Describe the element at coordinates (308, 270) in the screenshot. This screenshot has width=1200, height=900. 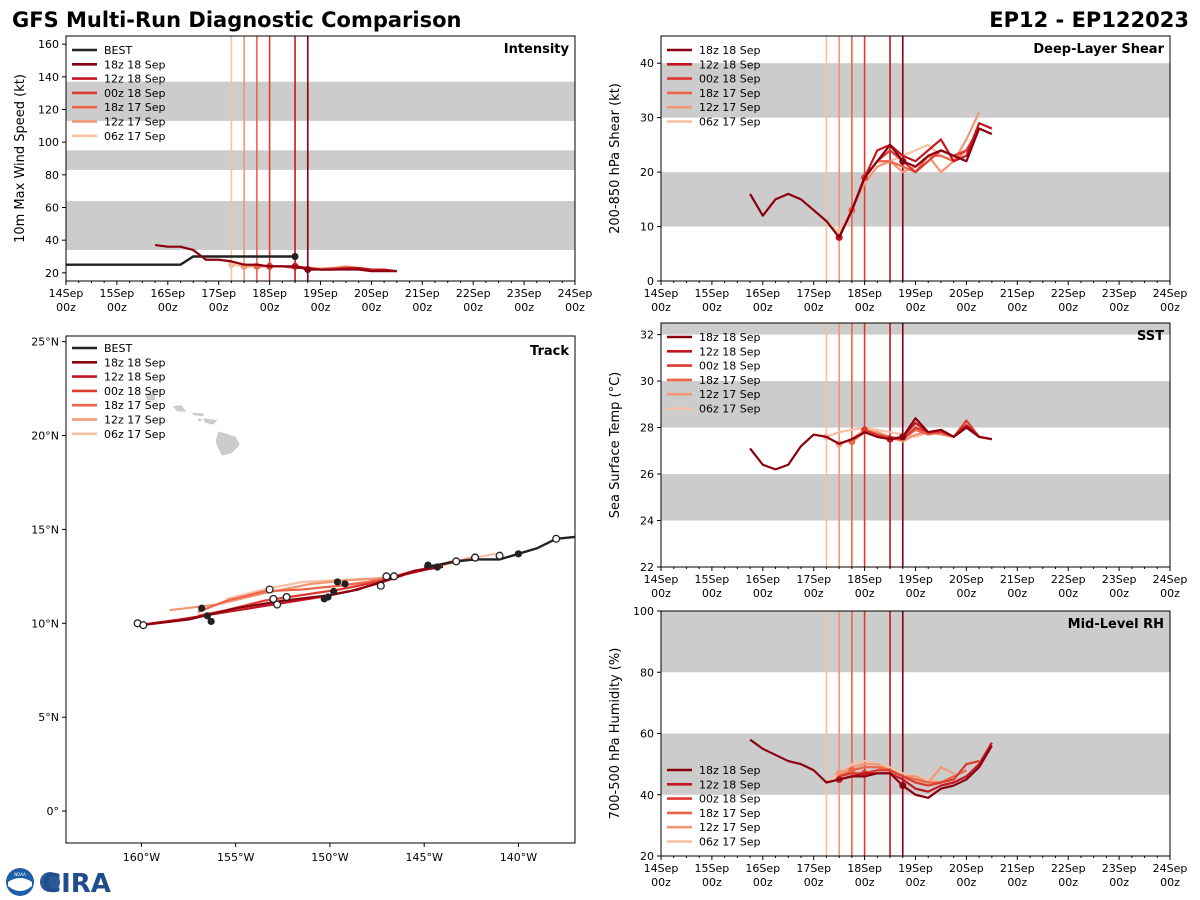
I see `intensity-marker-18z-18-Sep` at that location.